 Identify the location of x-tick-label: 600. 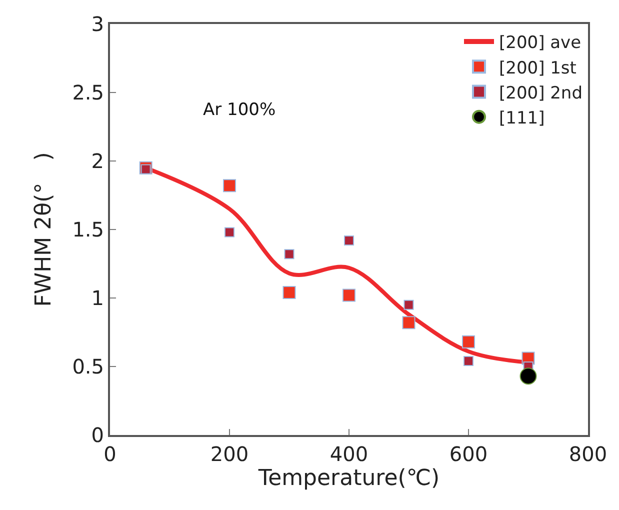
(468, 454).